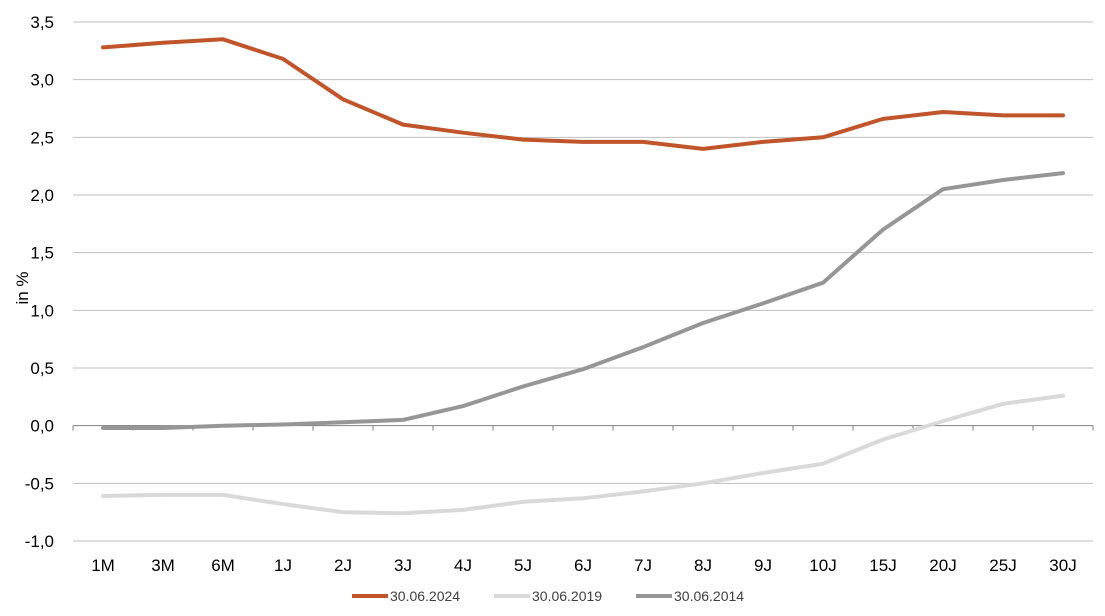  I want to click on x-tick-label: 8J, so click(703, 565).